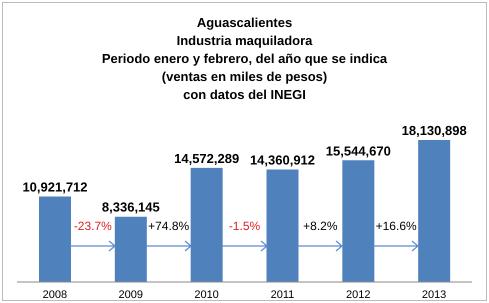 This screenshot has height=303, width=489. Describe the element at coordinates (206, 294) in the screenshot. I see `x-tick-label: 2010` at that location.